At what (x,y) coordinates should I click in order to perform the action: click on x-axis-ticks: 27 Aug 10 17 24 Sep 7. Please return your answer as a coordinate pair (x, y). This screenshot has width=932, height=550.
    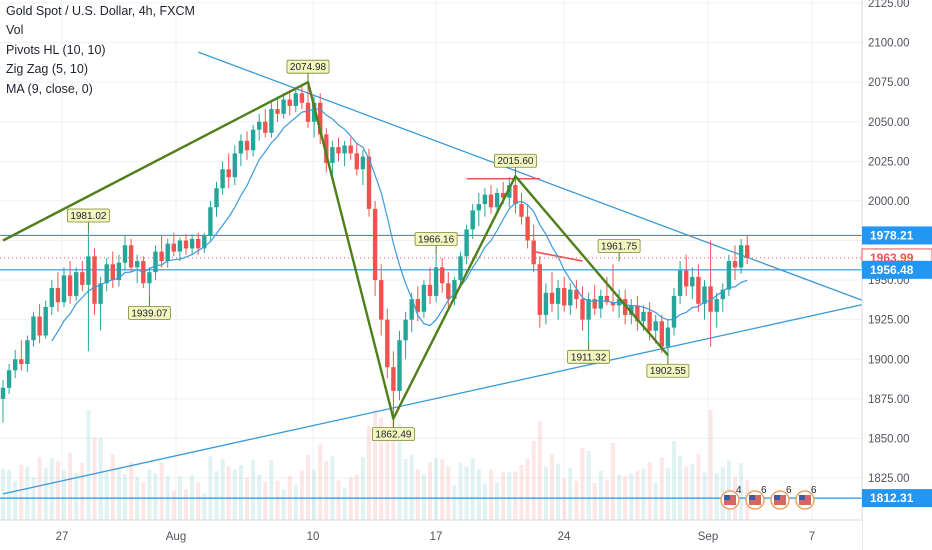
    Looking at the image, I should click on (436, 537).